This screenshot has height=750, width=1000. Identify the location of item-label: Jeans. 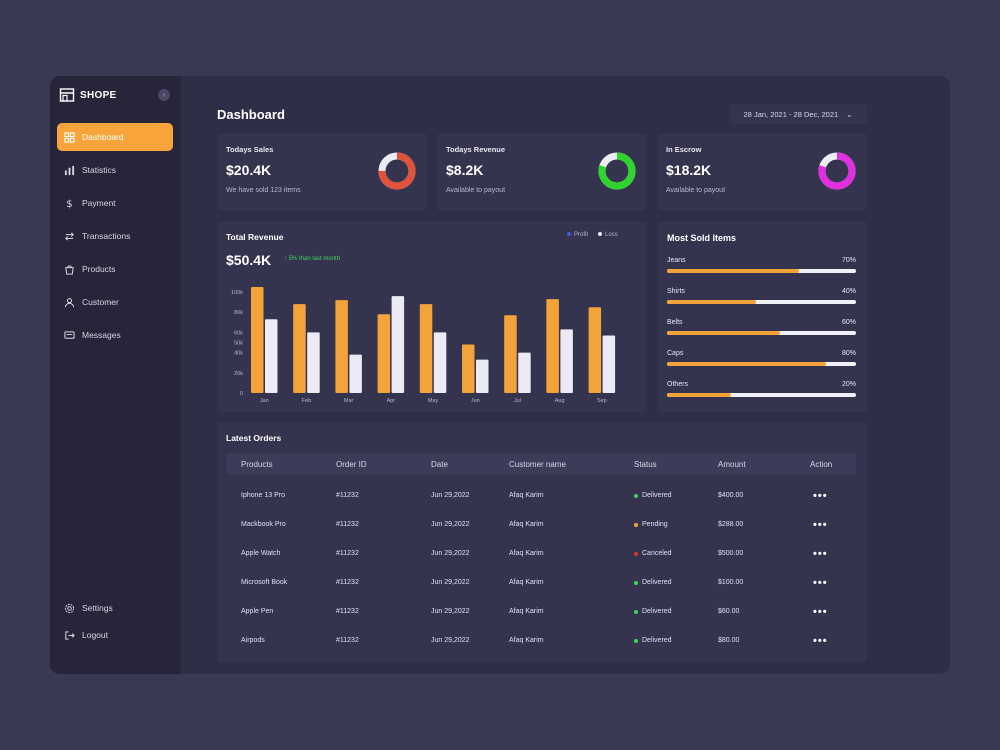
(676, 260).